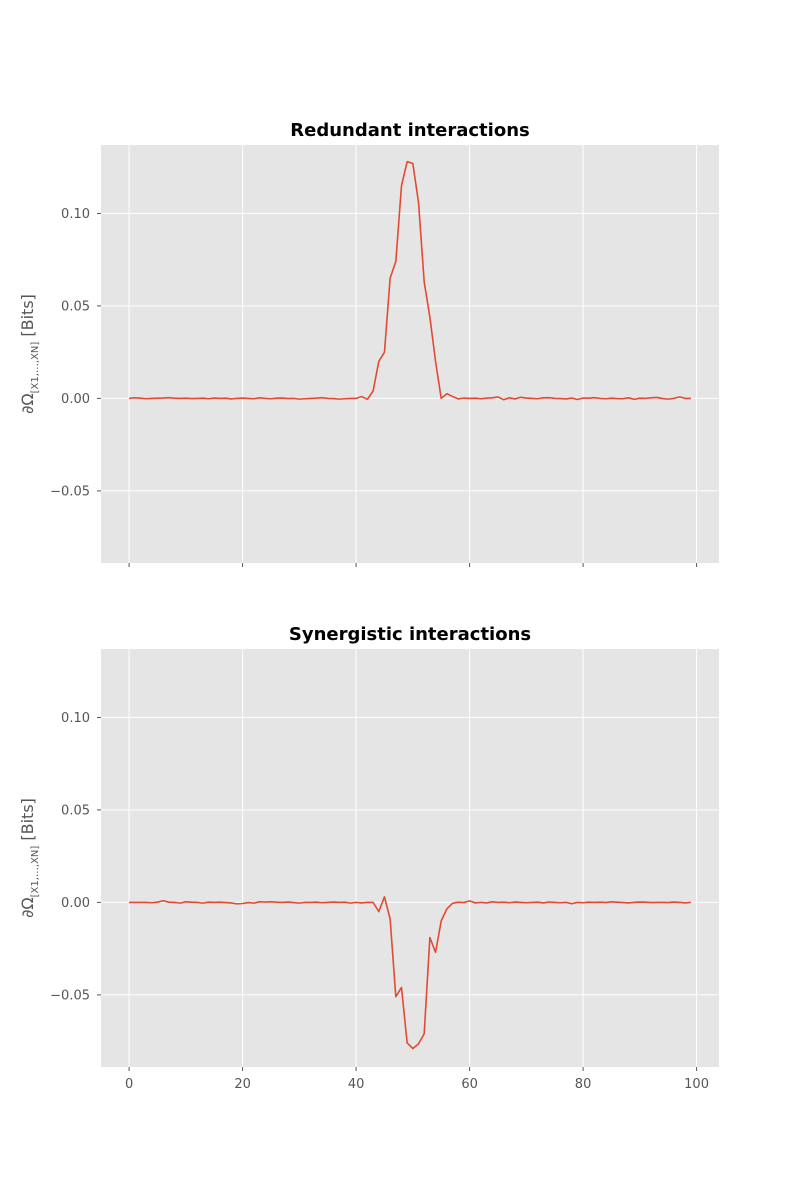  What do you see at coordinates (242, 1084) in the screenshot?
I see `x-tick-label: 20` at bounding box center [242, 1084].